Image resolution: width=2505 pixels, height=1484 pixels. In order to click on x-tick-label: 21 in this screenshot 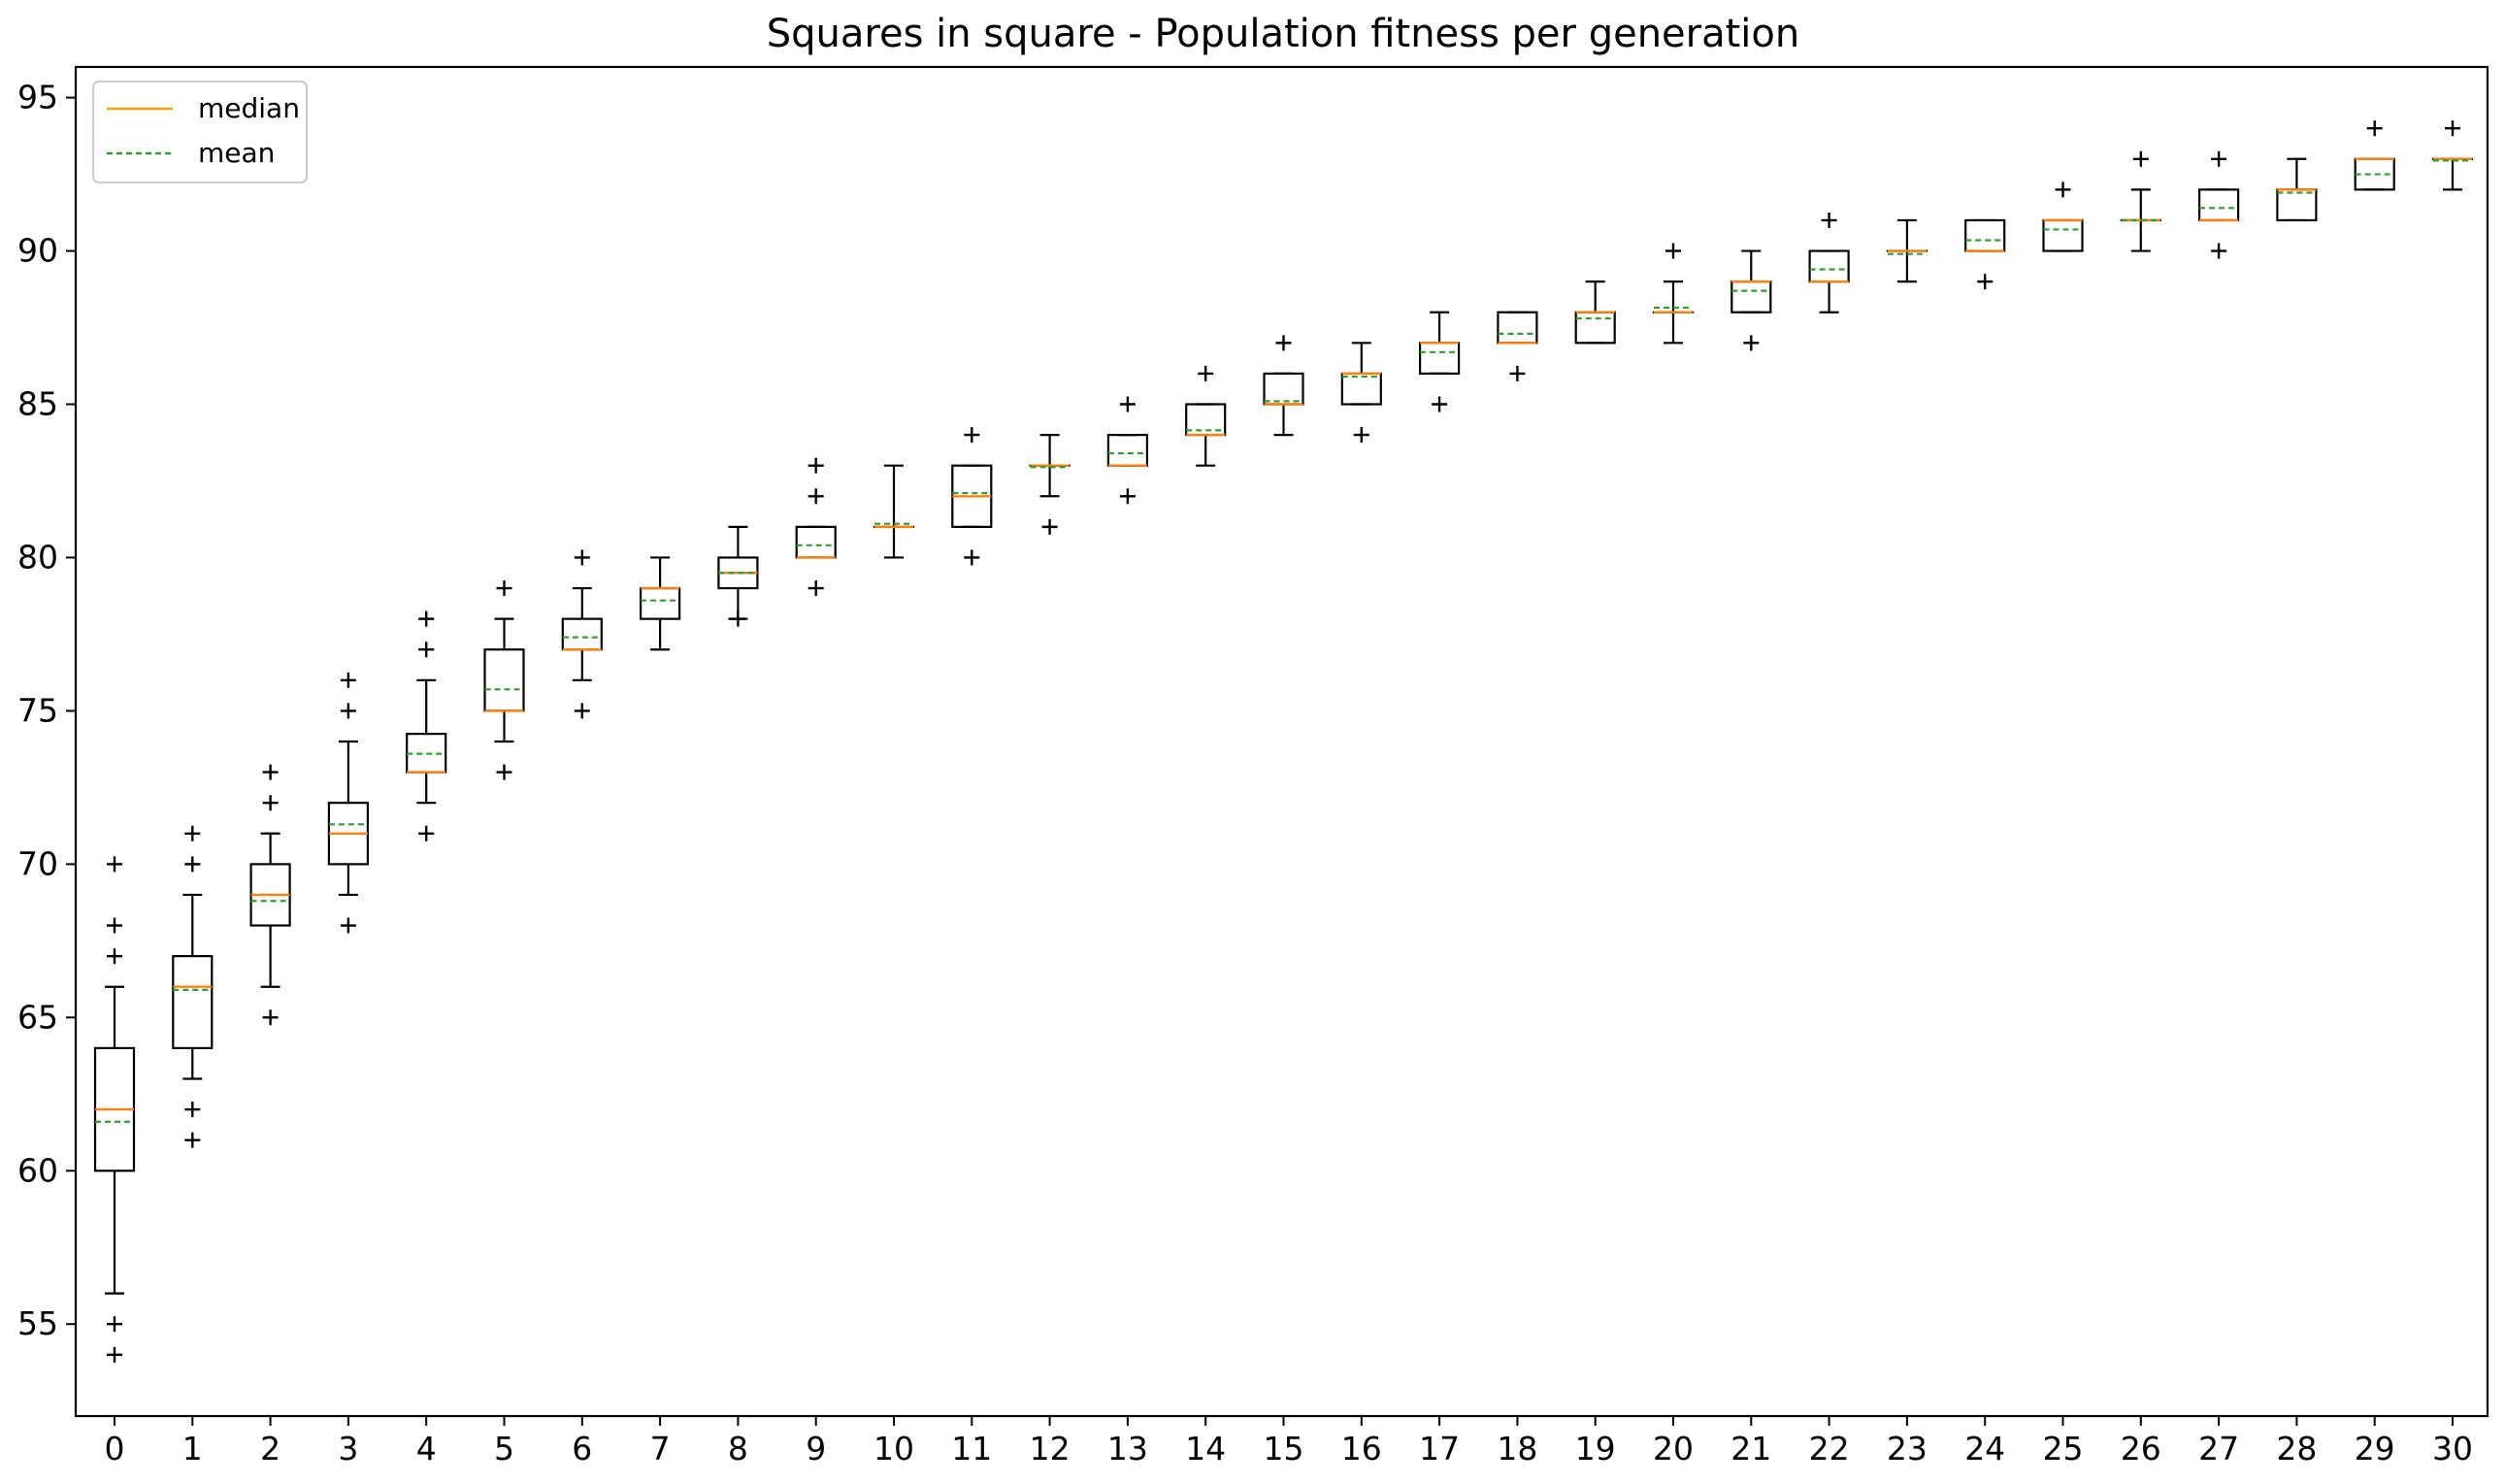, I will do `click(1750, 1449)`.